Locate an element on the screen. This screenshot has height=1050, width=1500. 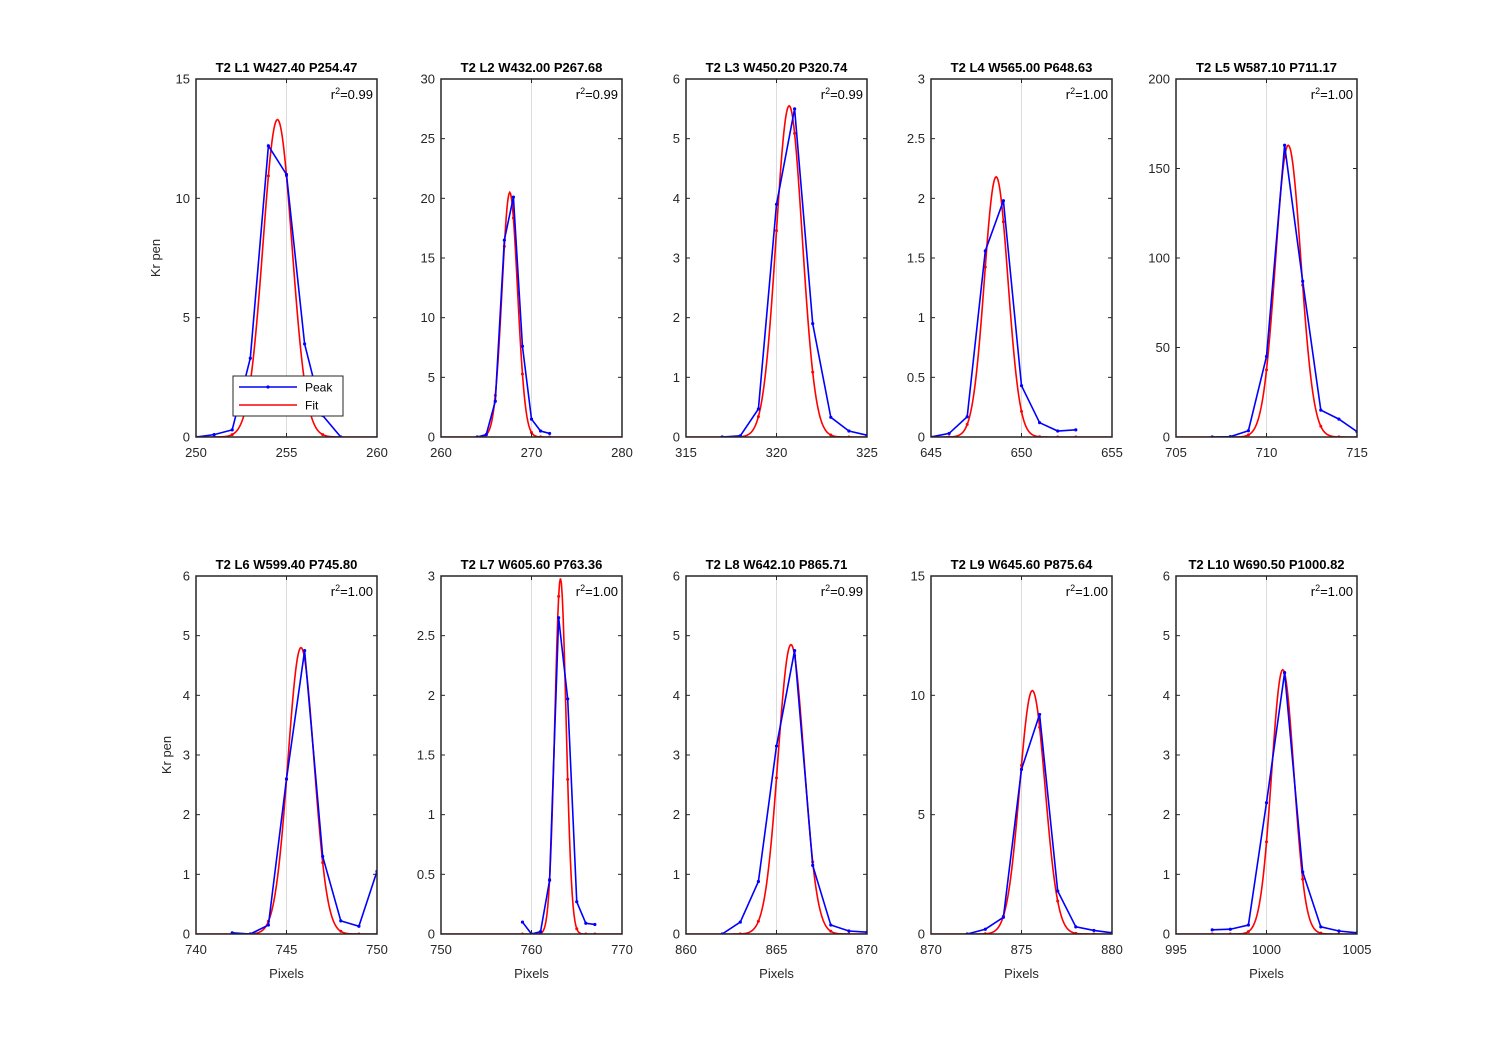
y-tick-label: 200 is located at coordinates (1159, 79).